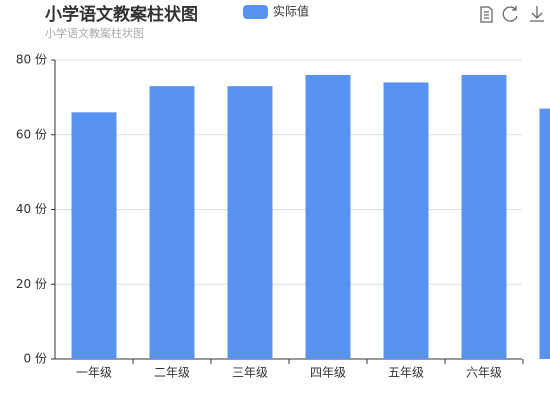  I want to click on x-tick-label: 四年级, so click(328, 373).